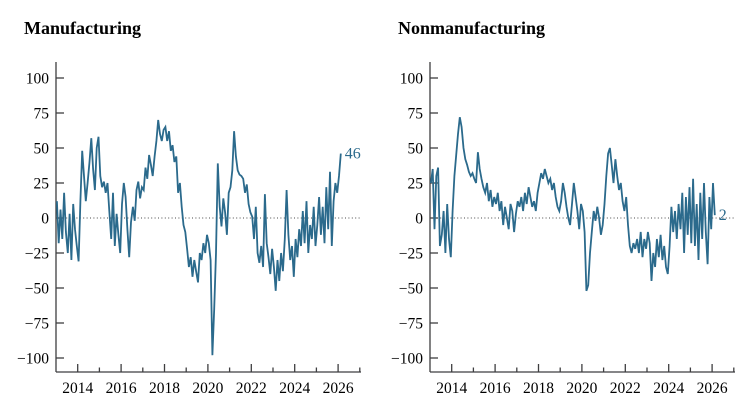 This screenshot has width=747, height=420. I want to click on series-end-label: 2, so click(723, 215).